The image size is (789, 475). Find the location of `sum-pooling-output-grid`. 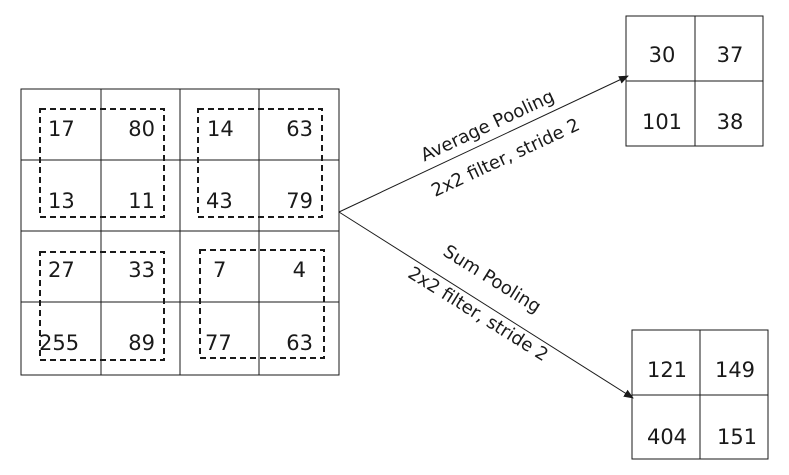

sum-pooling-output-grid is located at coordinates (700, 394).